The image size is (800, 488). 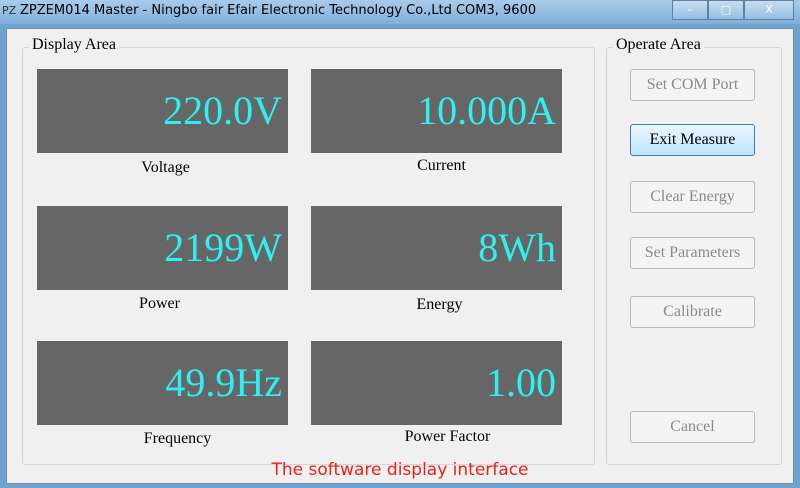 I want to click on calibrate-button: Calibrate, so click(x=692, y=312).